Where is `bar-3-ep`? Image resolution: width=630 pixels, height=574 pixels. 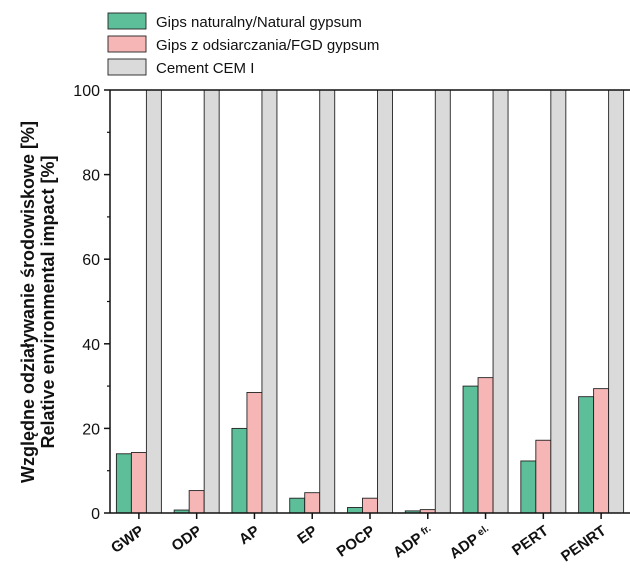
bar-3-ep is located at coordinates (327, 301).